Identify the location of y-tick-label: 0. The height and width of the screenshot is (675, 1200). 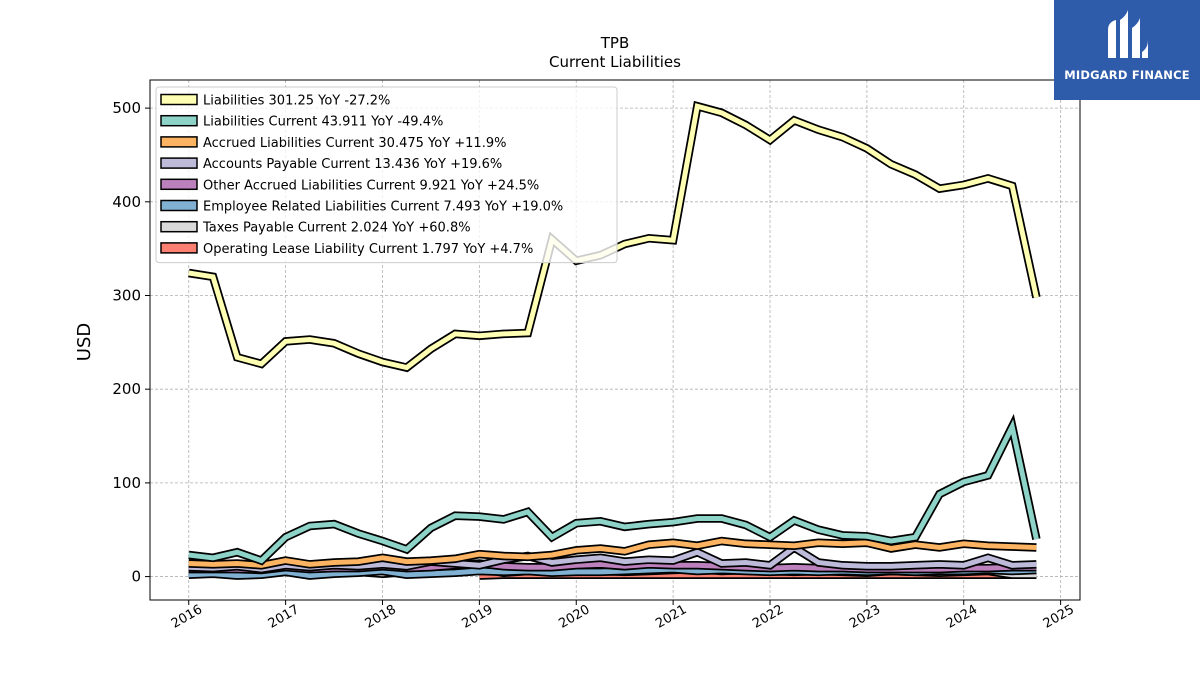
(136, 577).